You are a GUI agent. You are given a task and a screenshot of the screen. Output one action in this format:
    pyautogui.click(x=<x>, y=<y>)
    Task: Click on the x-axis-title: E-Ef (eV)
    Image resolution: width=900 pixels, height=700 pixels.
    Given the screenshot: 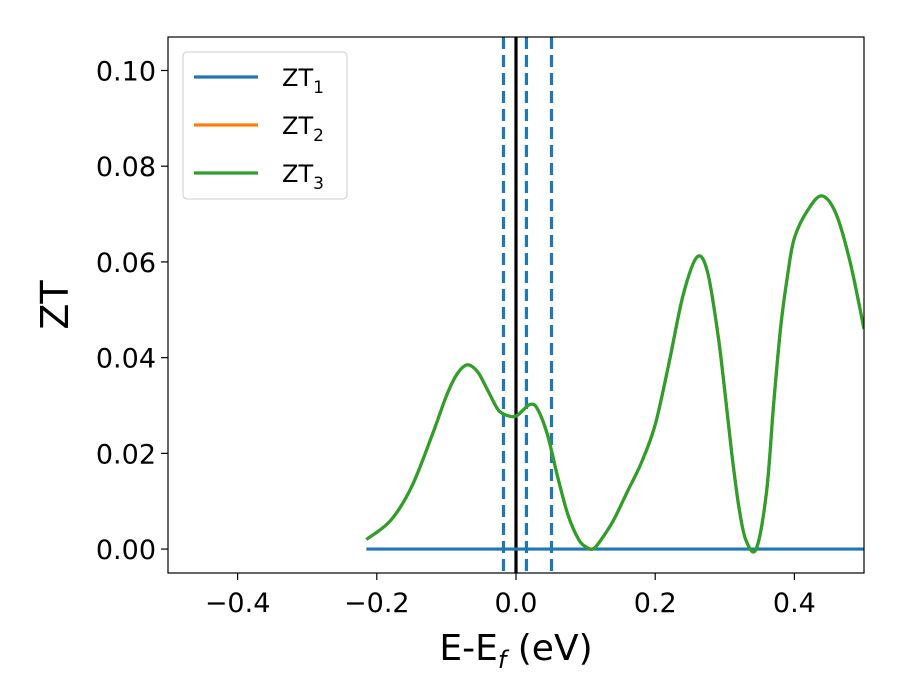 What is the action you would take?
    pyautogui.click(x=515, y=651)
    